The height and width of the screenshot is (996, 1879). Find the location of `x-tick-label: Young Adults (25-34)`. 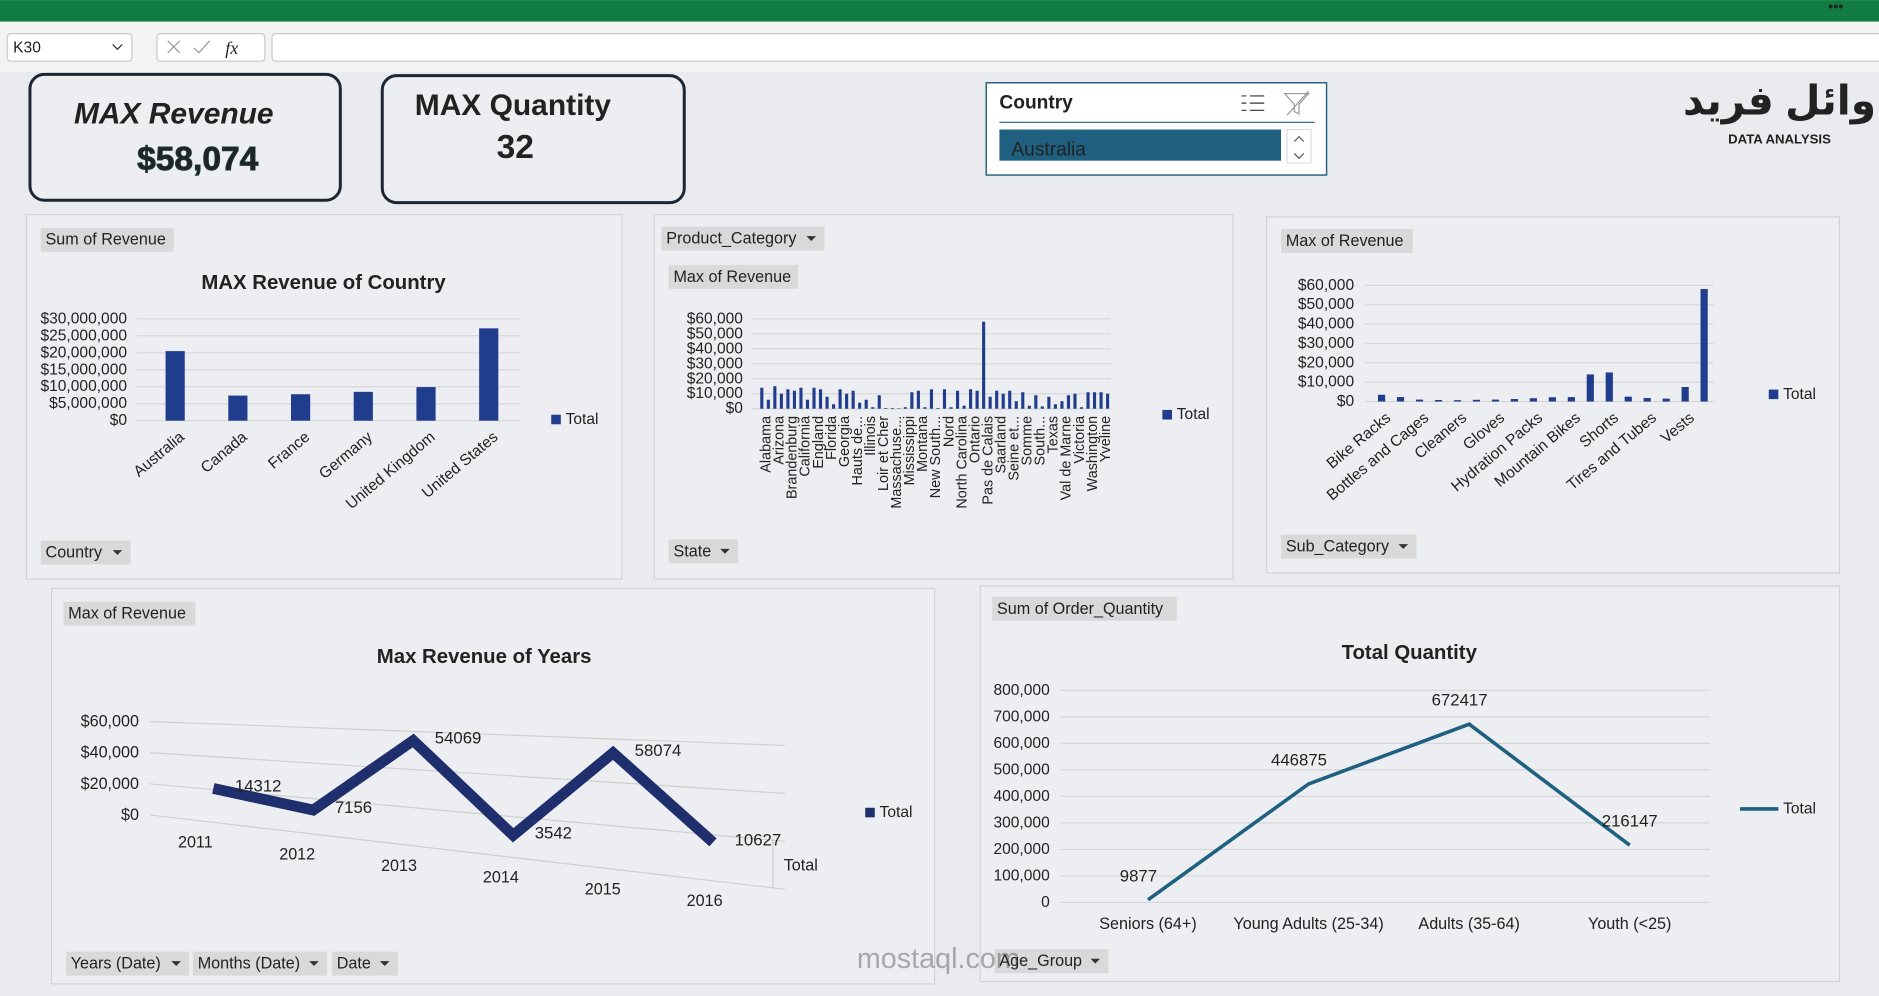

x-tick-label: Young Adults (25-34) is located at coordinates (1308, 924).